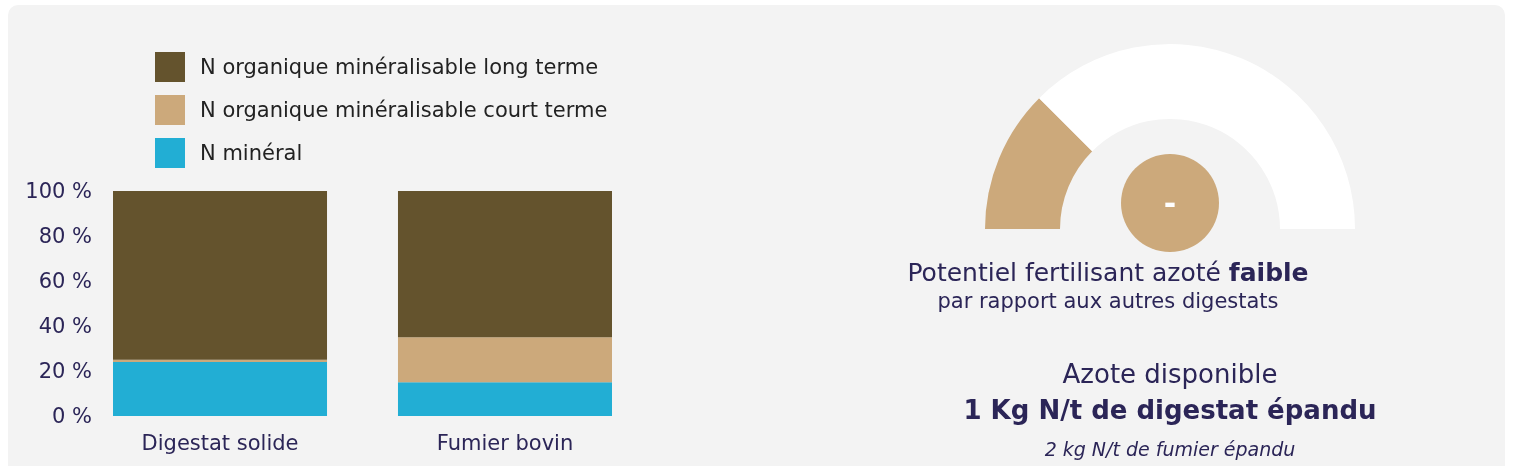 This screenshot has width=1515, height=466. I want to click on y-tick-label: 100 %, so click(58, 191).